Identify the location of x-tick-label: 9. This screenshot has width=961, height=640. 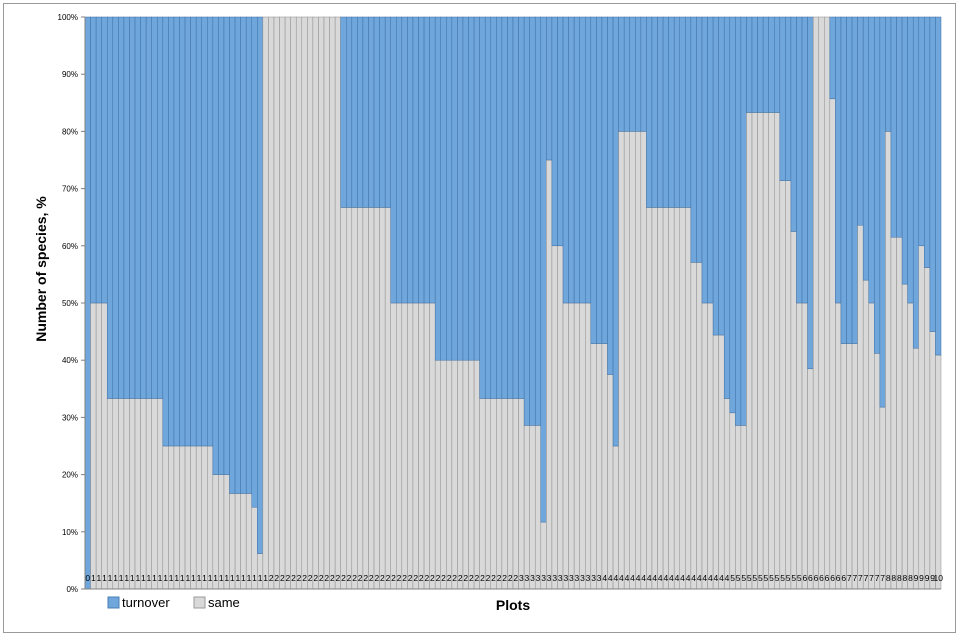
(932, 578).